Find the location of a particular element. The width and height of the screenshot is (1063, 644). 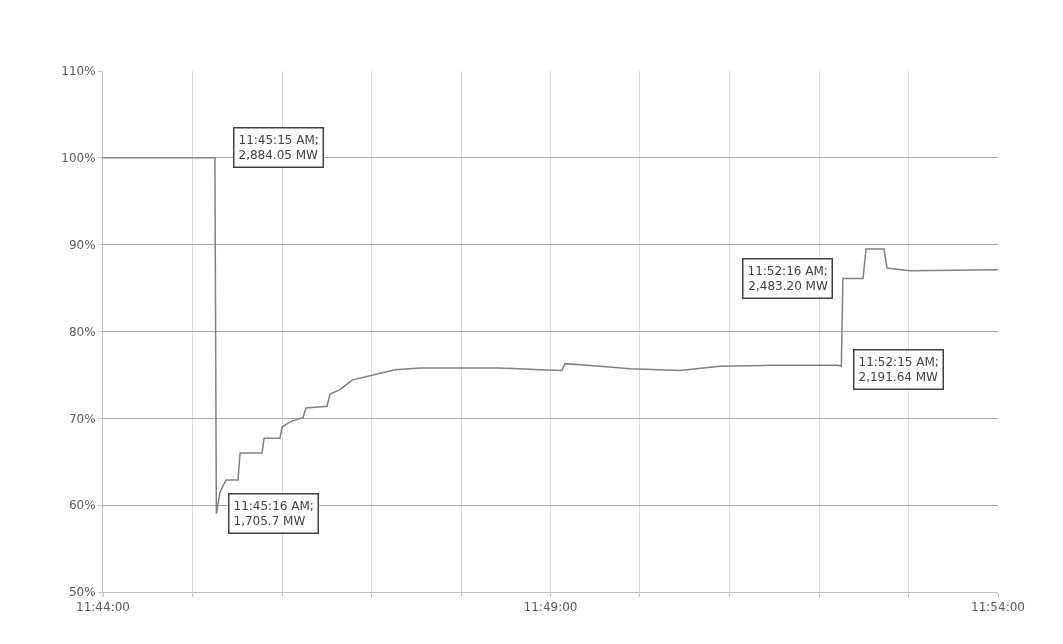

annotation: 11:52:15 AM; 2,191.64 MW is located at coordinates (898, 369).